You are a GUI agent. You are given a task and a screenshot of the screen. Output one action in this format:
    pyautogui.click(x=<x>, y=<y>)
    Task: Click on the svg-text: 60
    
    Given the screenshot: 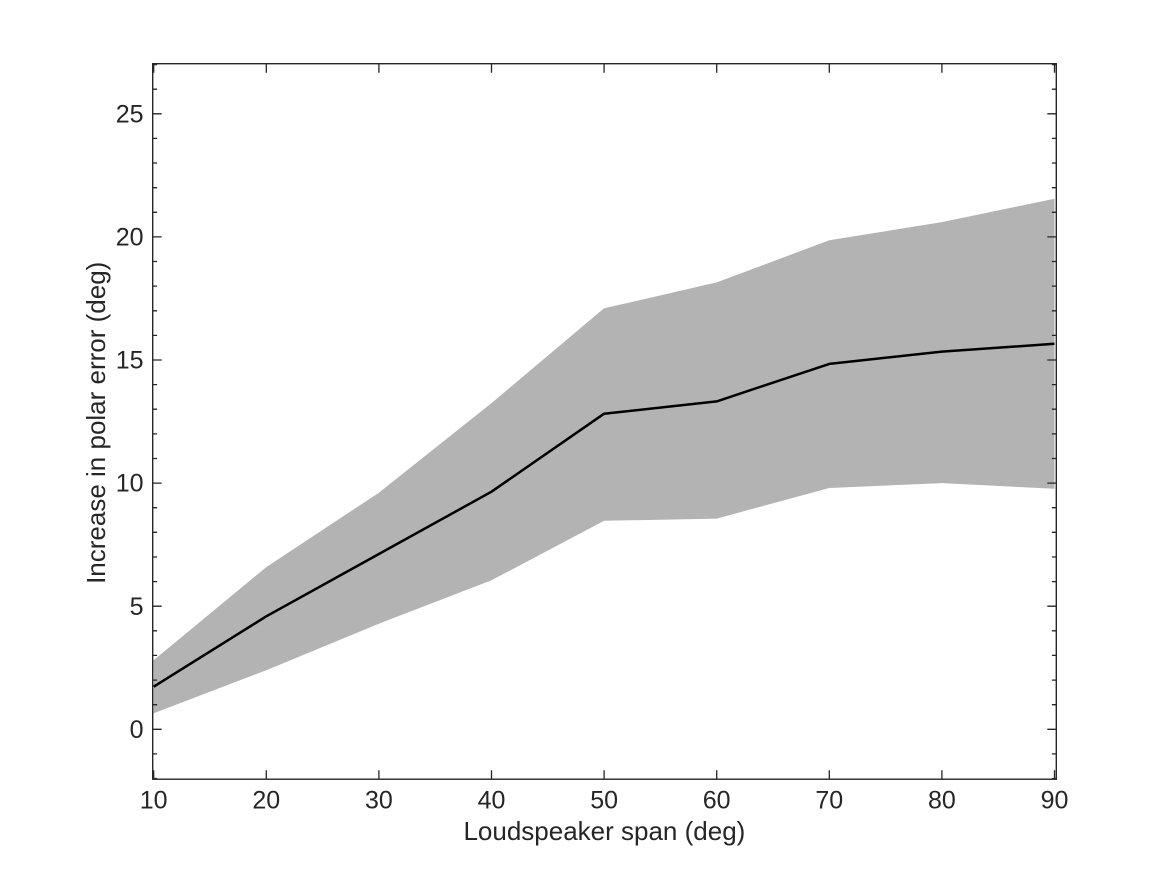 What is the action you would take?
    pyautogui.click(x=717, y=801)
    